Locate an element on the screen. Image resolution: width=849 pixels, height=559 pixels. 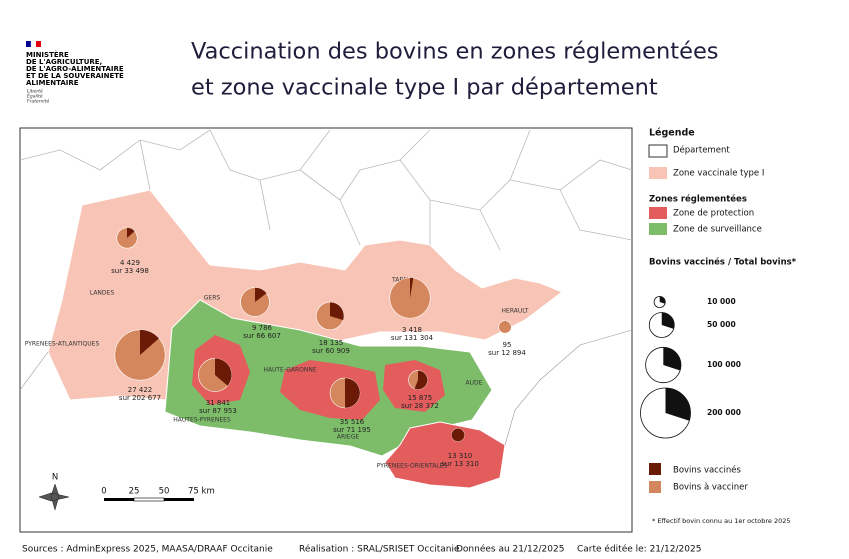
legend-size-label: 100 000 is located at coordinates (724, 364).